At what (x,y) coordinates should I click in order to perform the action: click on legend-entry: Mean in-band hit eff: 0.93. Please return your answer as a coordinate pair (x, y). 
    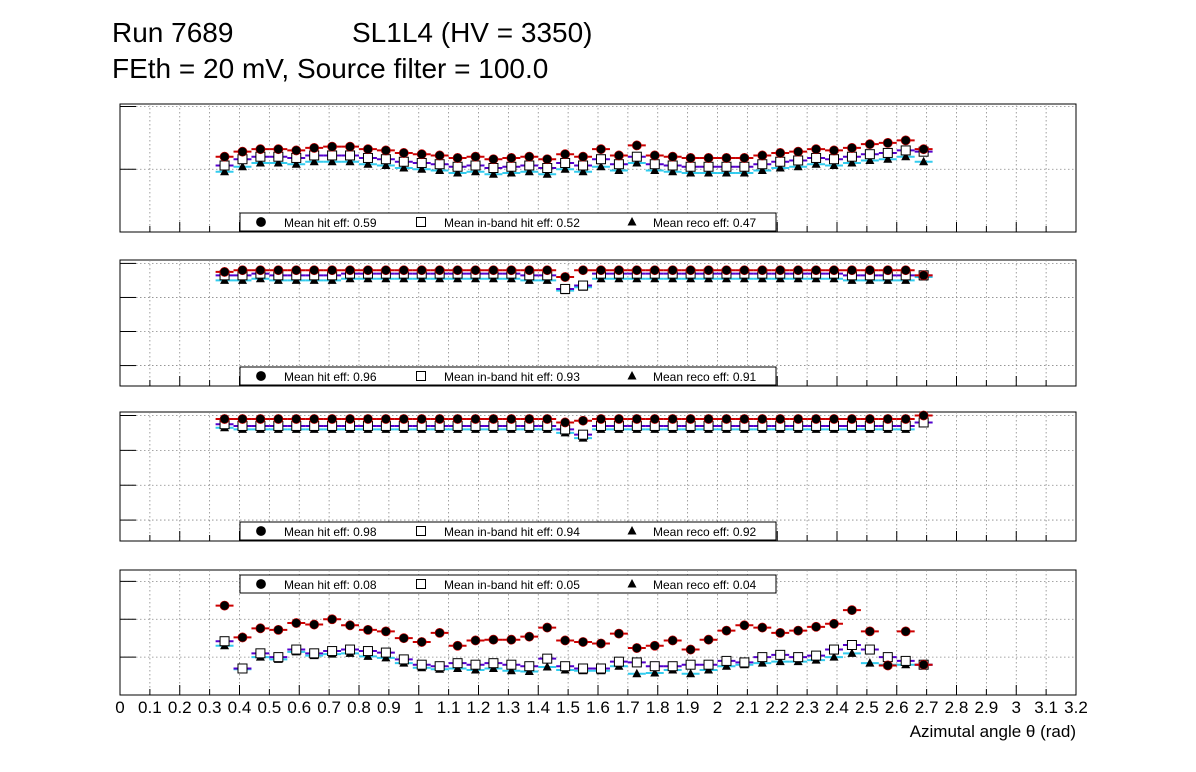
    Looking at the image, I should click on (512, 377).